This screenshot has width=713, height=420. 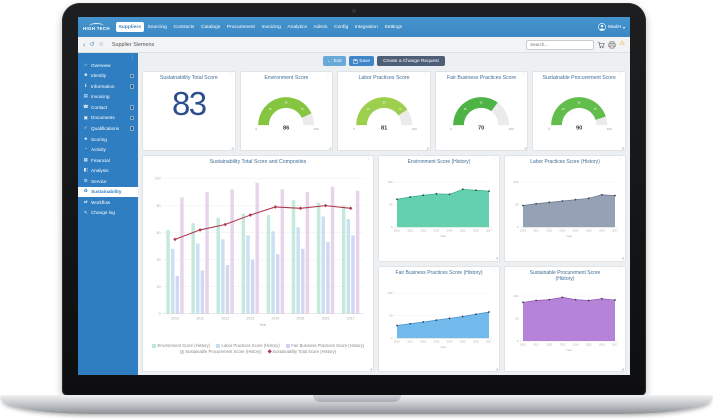 What do you see at coordinates (108, 170) in the screenshot?
I see `sidebar-item-analysis: ◧ Analysis` at bounding box center [108, 170].